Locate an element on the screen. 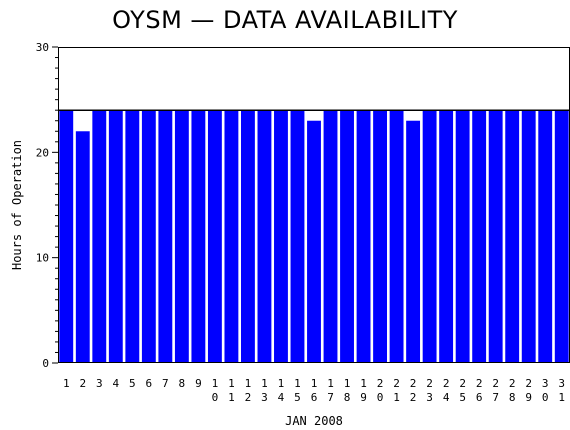 The width and height of the screenshot is (570, 430). x-tick-label: 5 is located at coordinates (132, 383).